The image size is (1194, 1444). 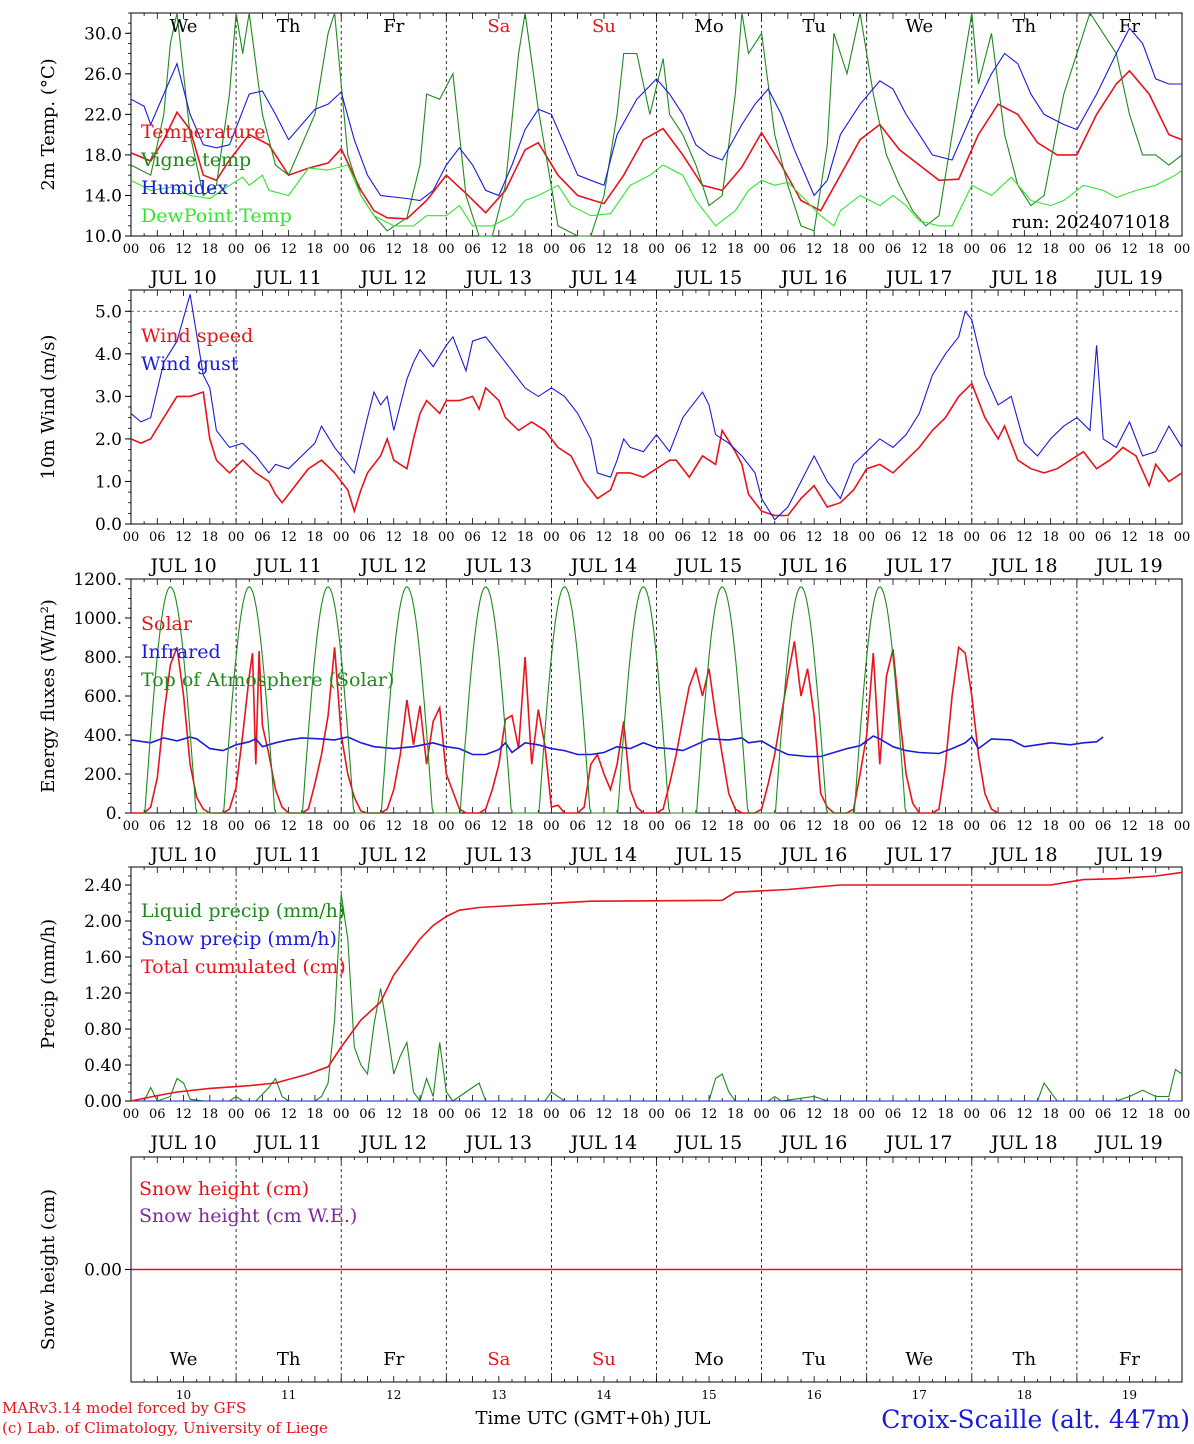 I want to click on legend-entry: Total cumulated (cm), so click(x=243, y=967).